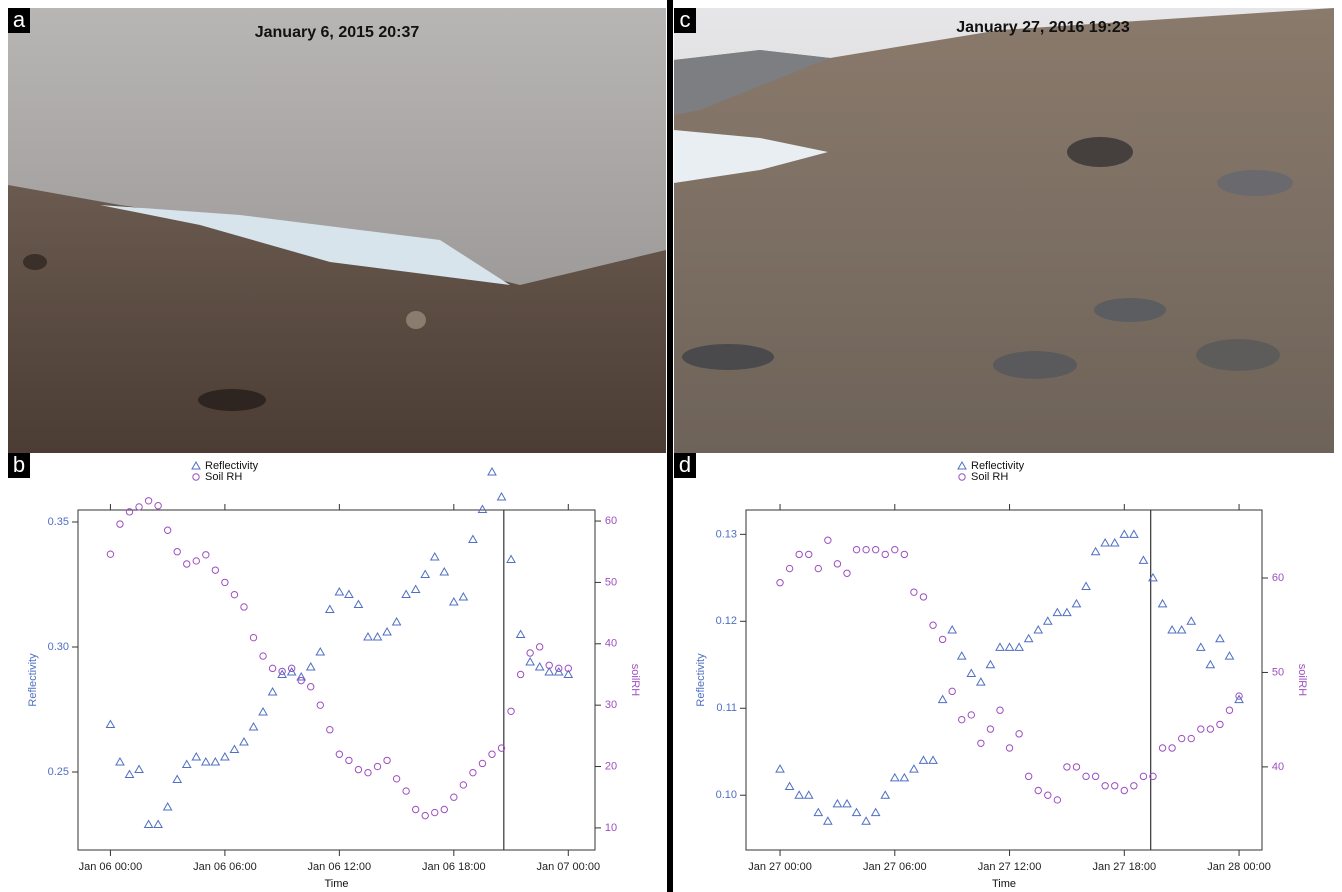  Describe the element at coordinates (19, 464) in the screenshot. I see `panel-letter: b` at that location.